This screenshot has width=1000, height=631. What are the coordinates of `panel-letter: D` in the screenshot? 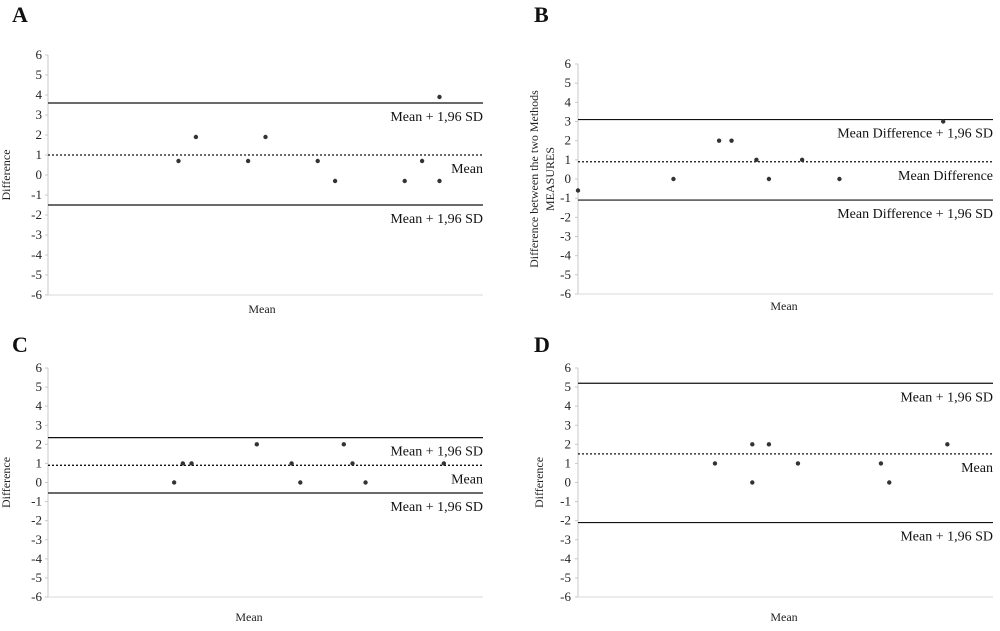 It's located at (542, 344).